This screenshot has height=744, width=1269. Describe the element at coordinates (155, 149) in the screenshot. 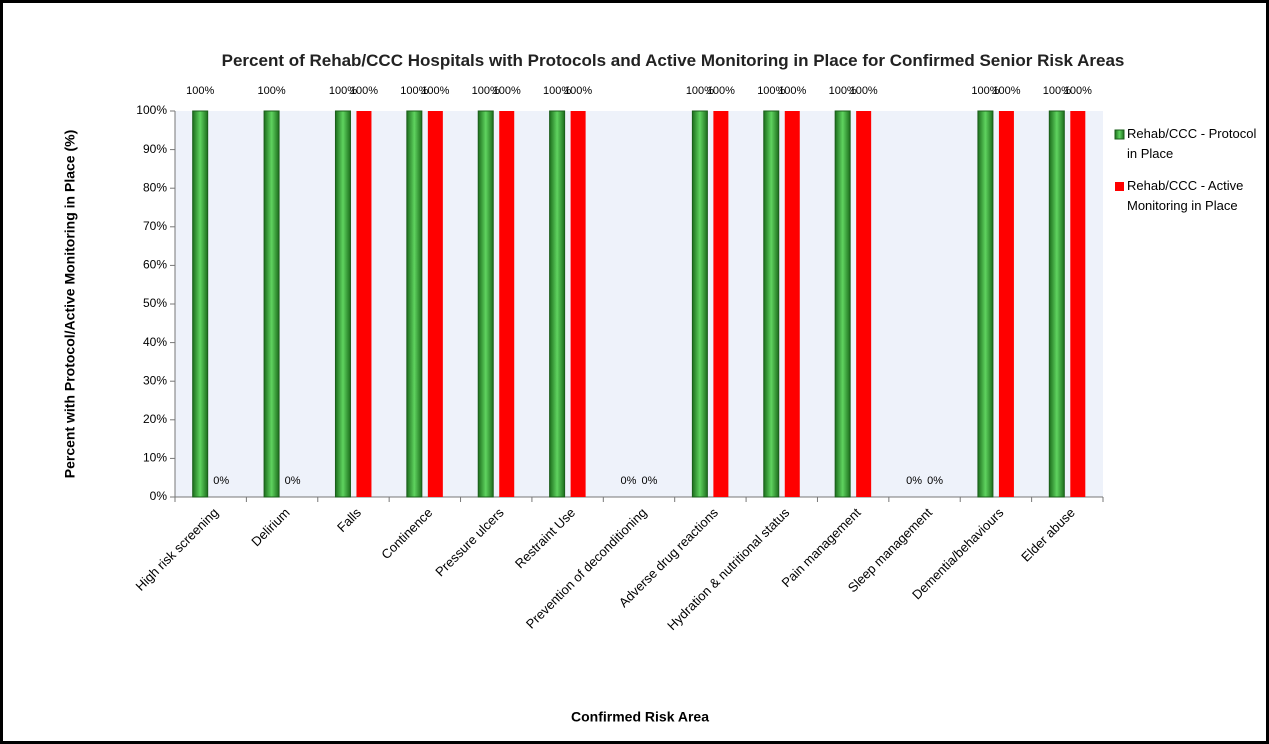

I see `y-tick-label: 90%` at that location.